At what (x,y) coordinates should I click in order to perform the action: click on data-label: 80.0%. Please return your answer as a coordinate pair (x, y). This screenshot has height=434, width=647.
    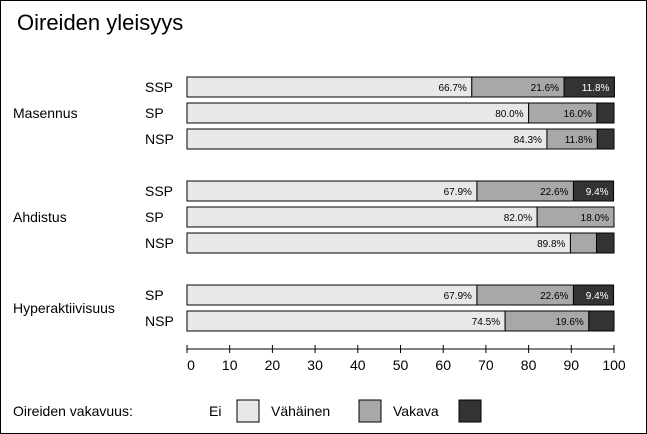
    Looking at the image, I should click on (509, 114).